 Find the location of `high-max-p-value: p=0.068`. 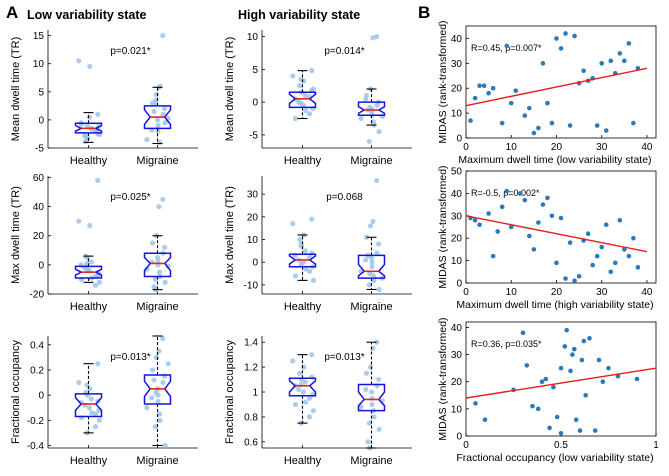

high-max-p-value: p=0.068 is located at coordinates (344, 197).